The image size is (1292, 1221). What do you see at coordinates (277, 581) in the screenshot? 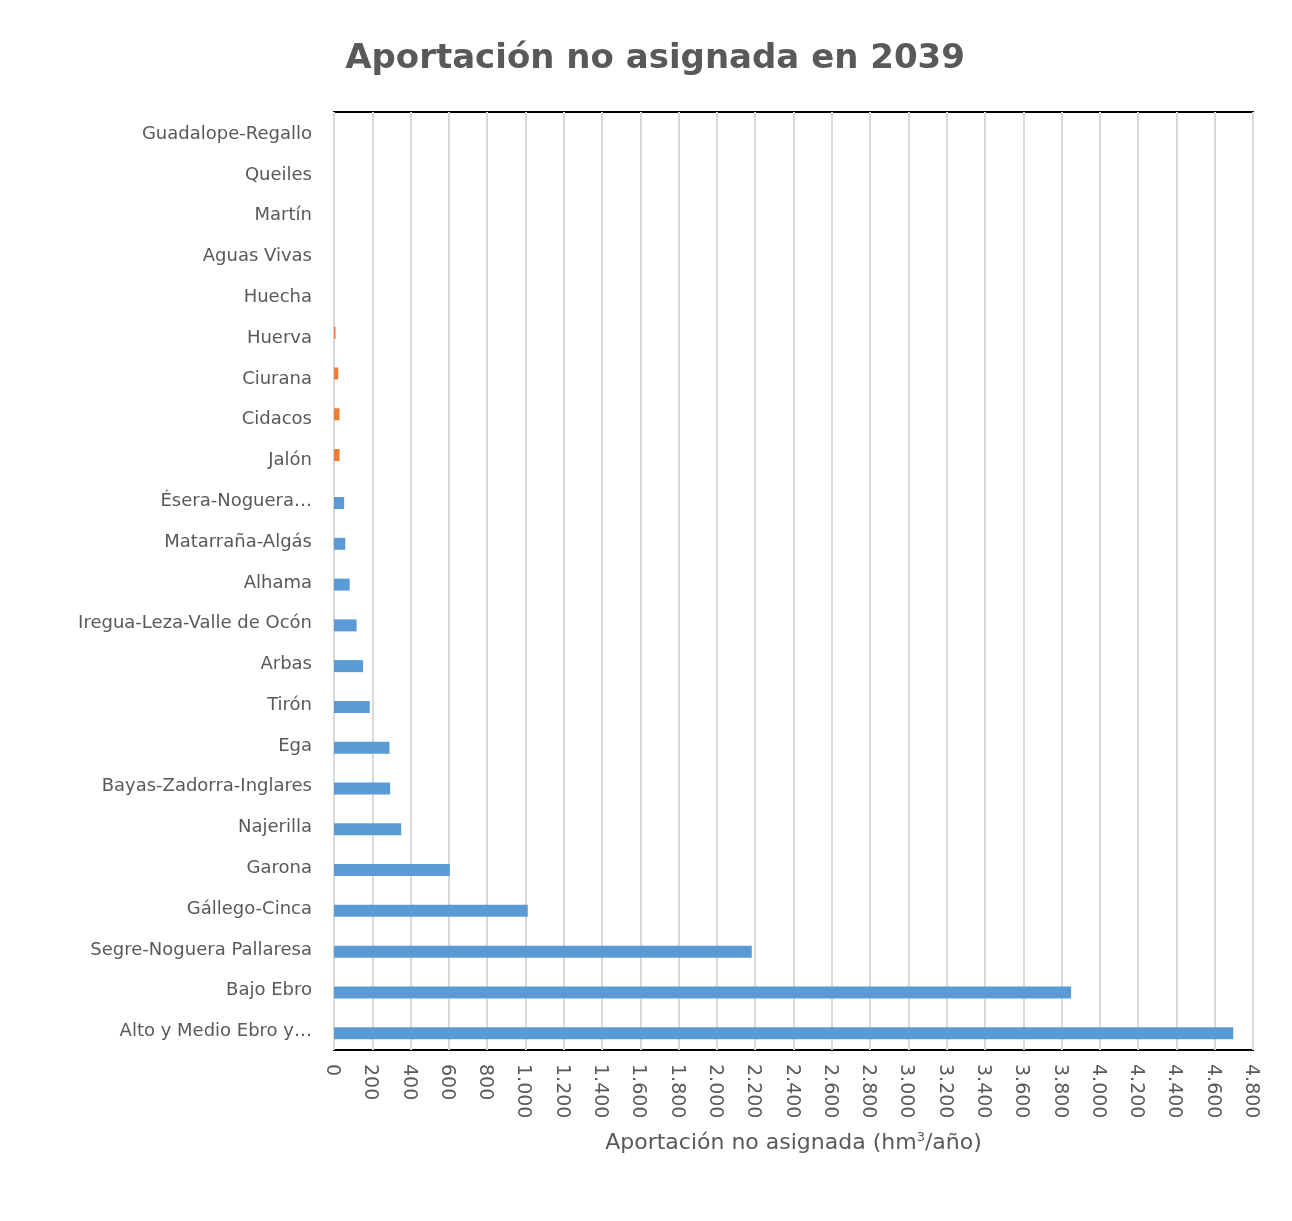
I see `y-tick-label: Alhama` at bounding box center [277, 581].